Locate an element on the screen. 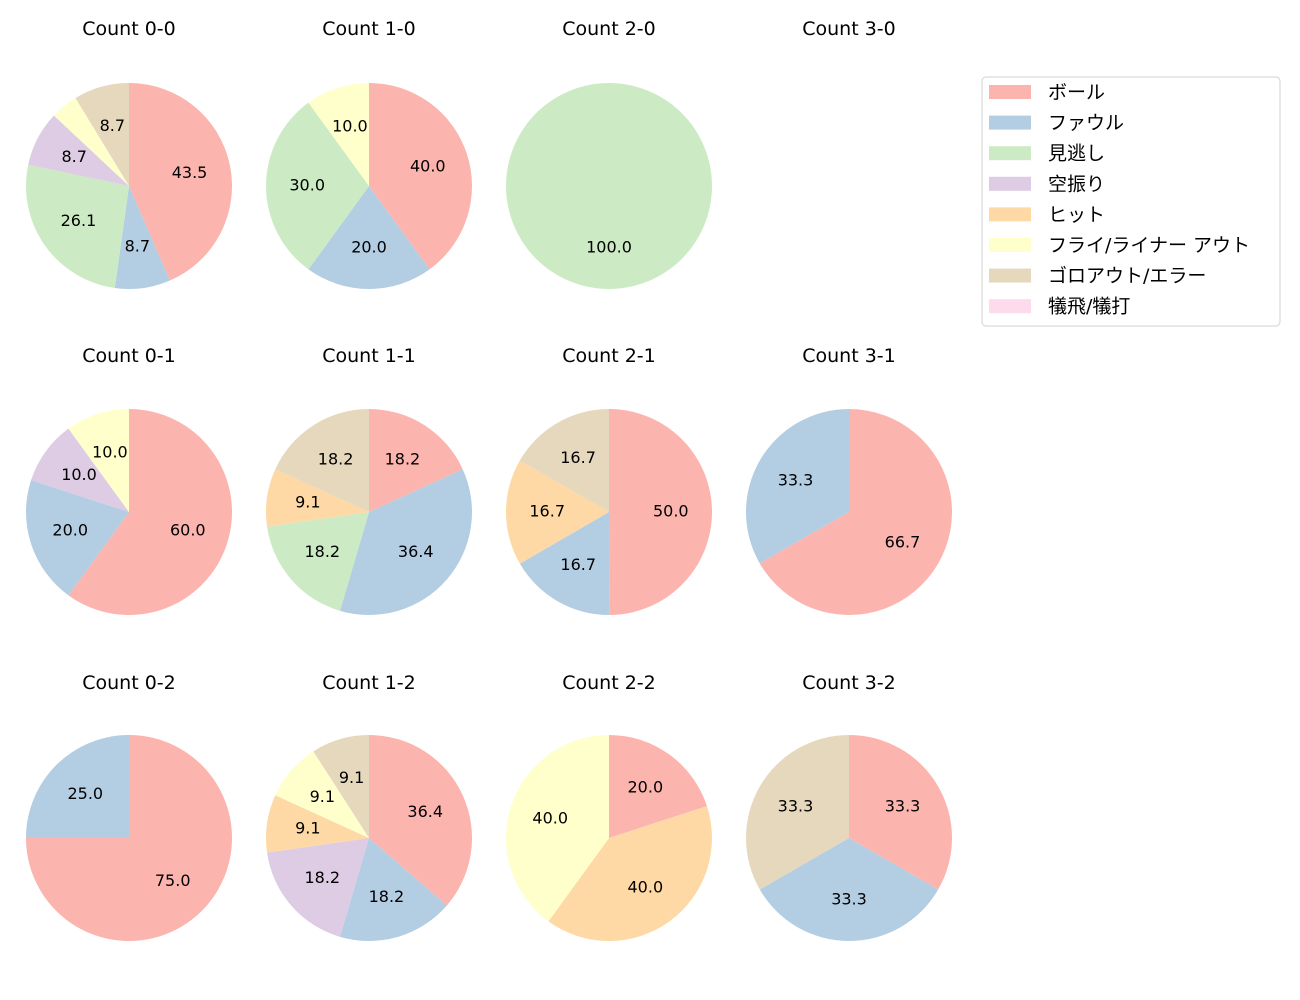 Image resolution: width=1300 pixels, height=1000 pixels. pie-title: Count 3-2 is located at coordinates (849, 683).